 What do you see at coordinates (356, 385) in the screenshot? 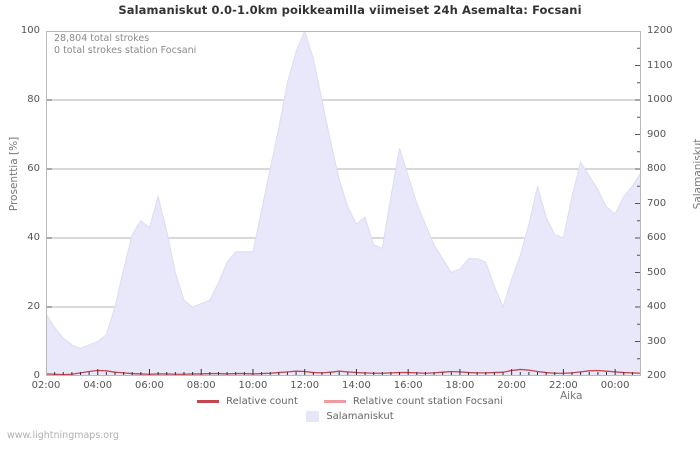
I see `x-tick-label: 14:00` at bounding box center [356, 385].